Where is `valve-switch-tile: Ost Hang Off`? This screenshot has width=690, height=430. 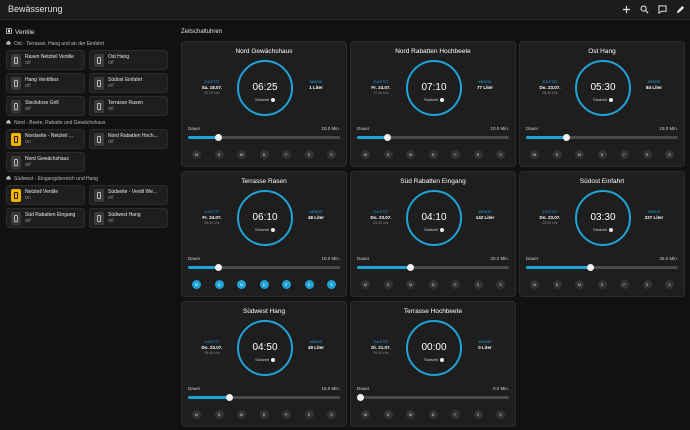 valve-switch-tile: Ost Hang Off is located at coordinates (128, 60).